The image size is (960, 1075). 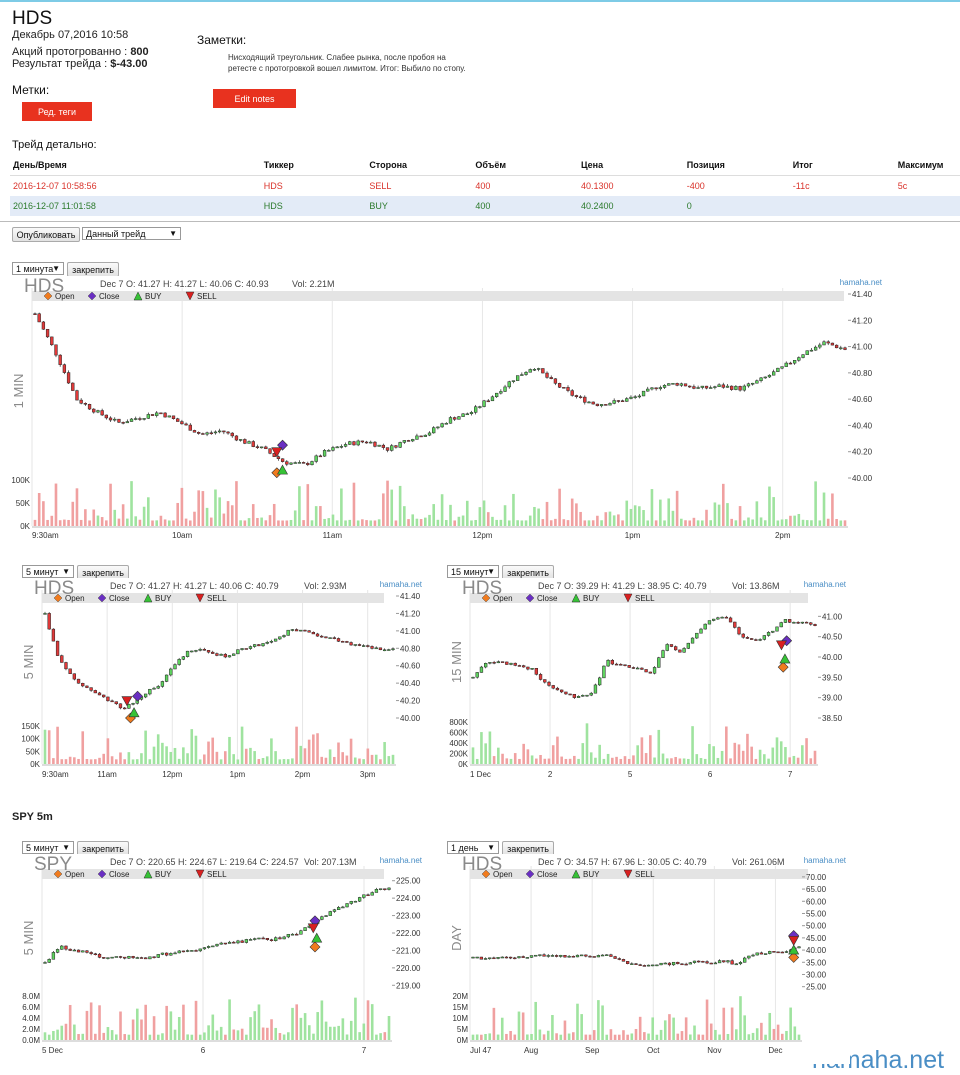 I want to click on price-tick-label: 41.20, so click(x=862, y=320).